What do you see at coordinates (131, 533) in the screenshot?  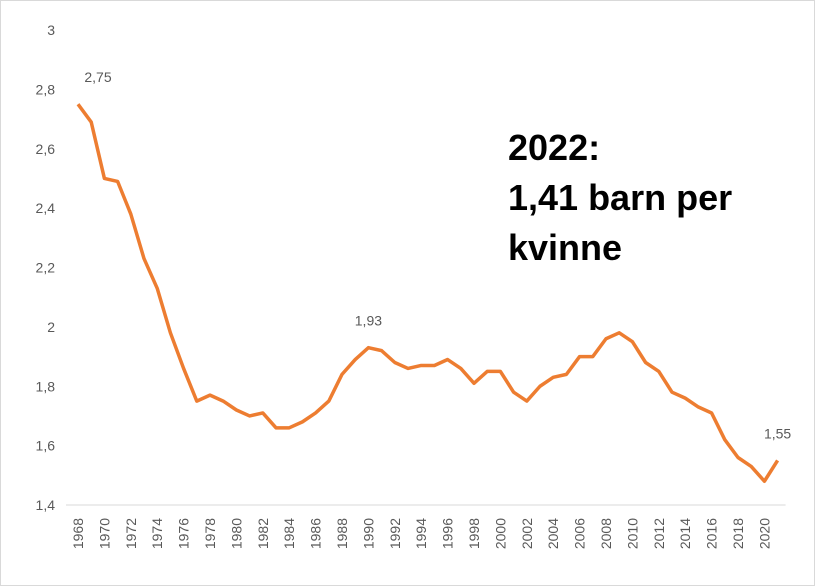 I see `x-tick-label: 1972` at bounding box center [131, 533].